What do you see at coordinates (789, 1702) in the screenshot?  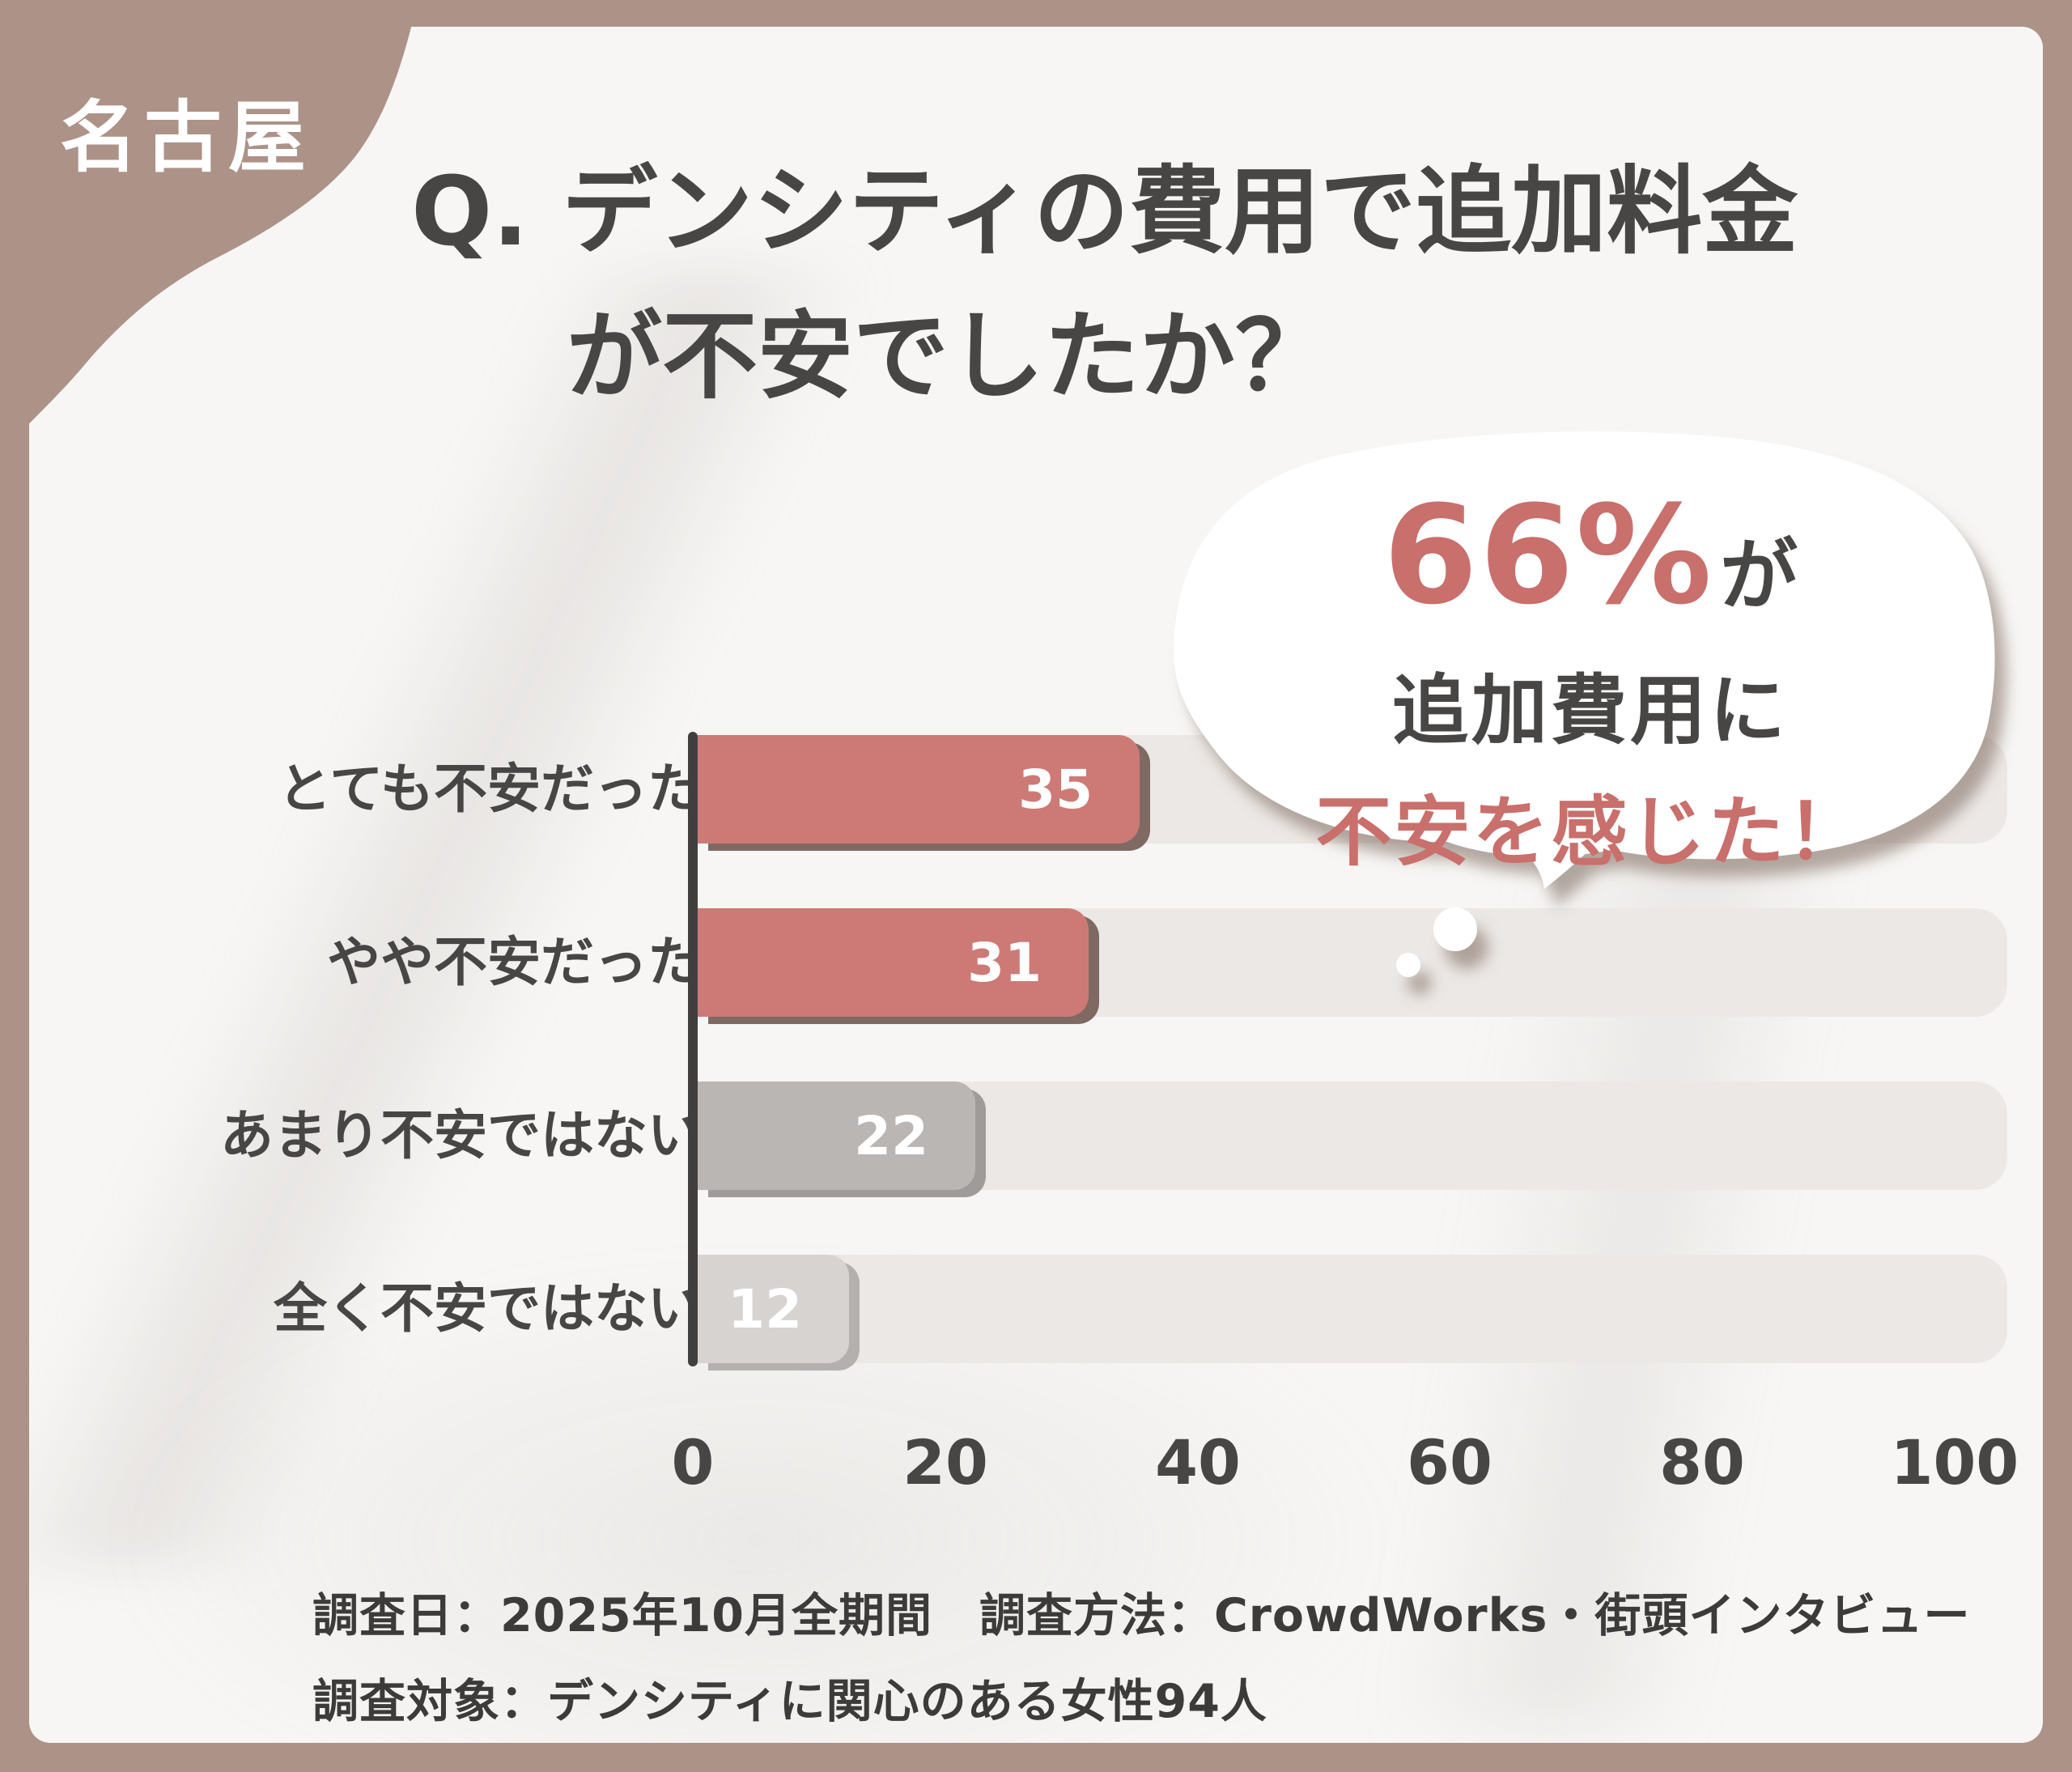 I see `survey-meta-line2: 調査対象：デンシティに関心のある女性94人` at bounding box center [789, 1702].